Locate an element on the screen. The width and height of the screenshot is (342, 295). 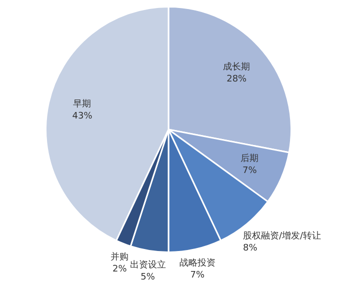
data-label: 28% is located at coordinates (237, 79).